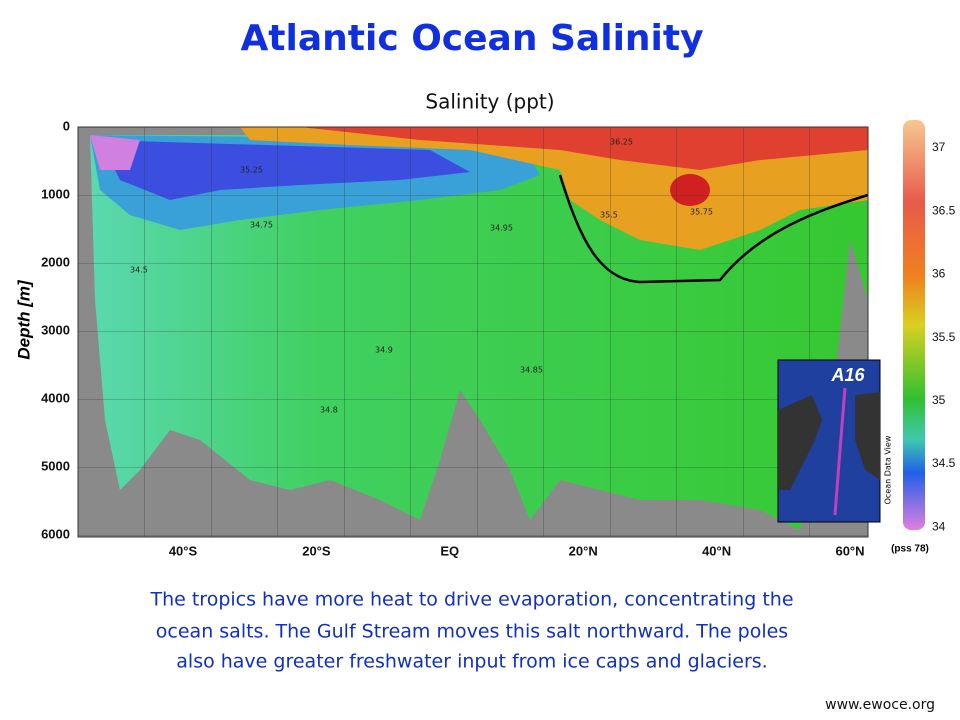 This screenshot has height=720, width=960. Describe the element at coordinates (449, 550) in the screenshot. I see `x-tick-label: EQ` at that location.